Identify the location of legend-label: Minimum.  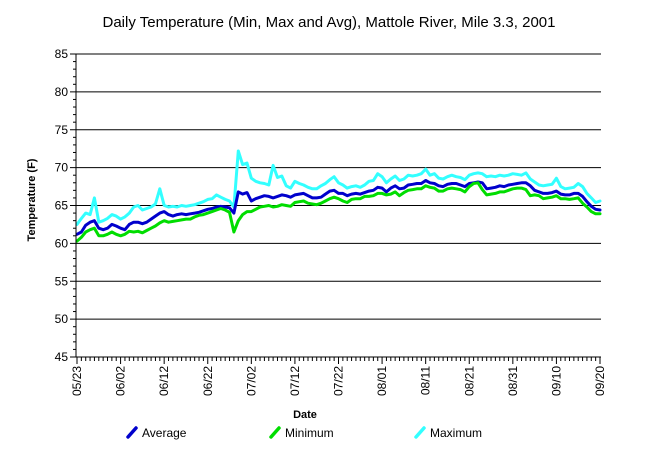
(309, 433).